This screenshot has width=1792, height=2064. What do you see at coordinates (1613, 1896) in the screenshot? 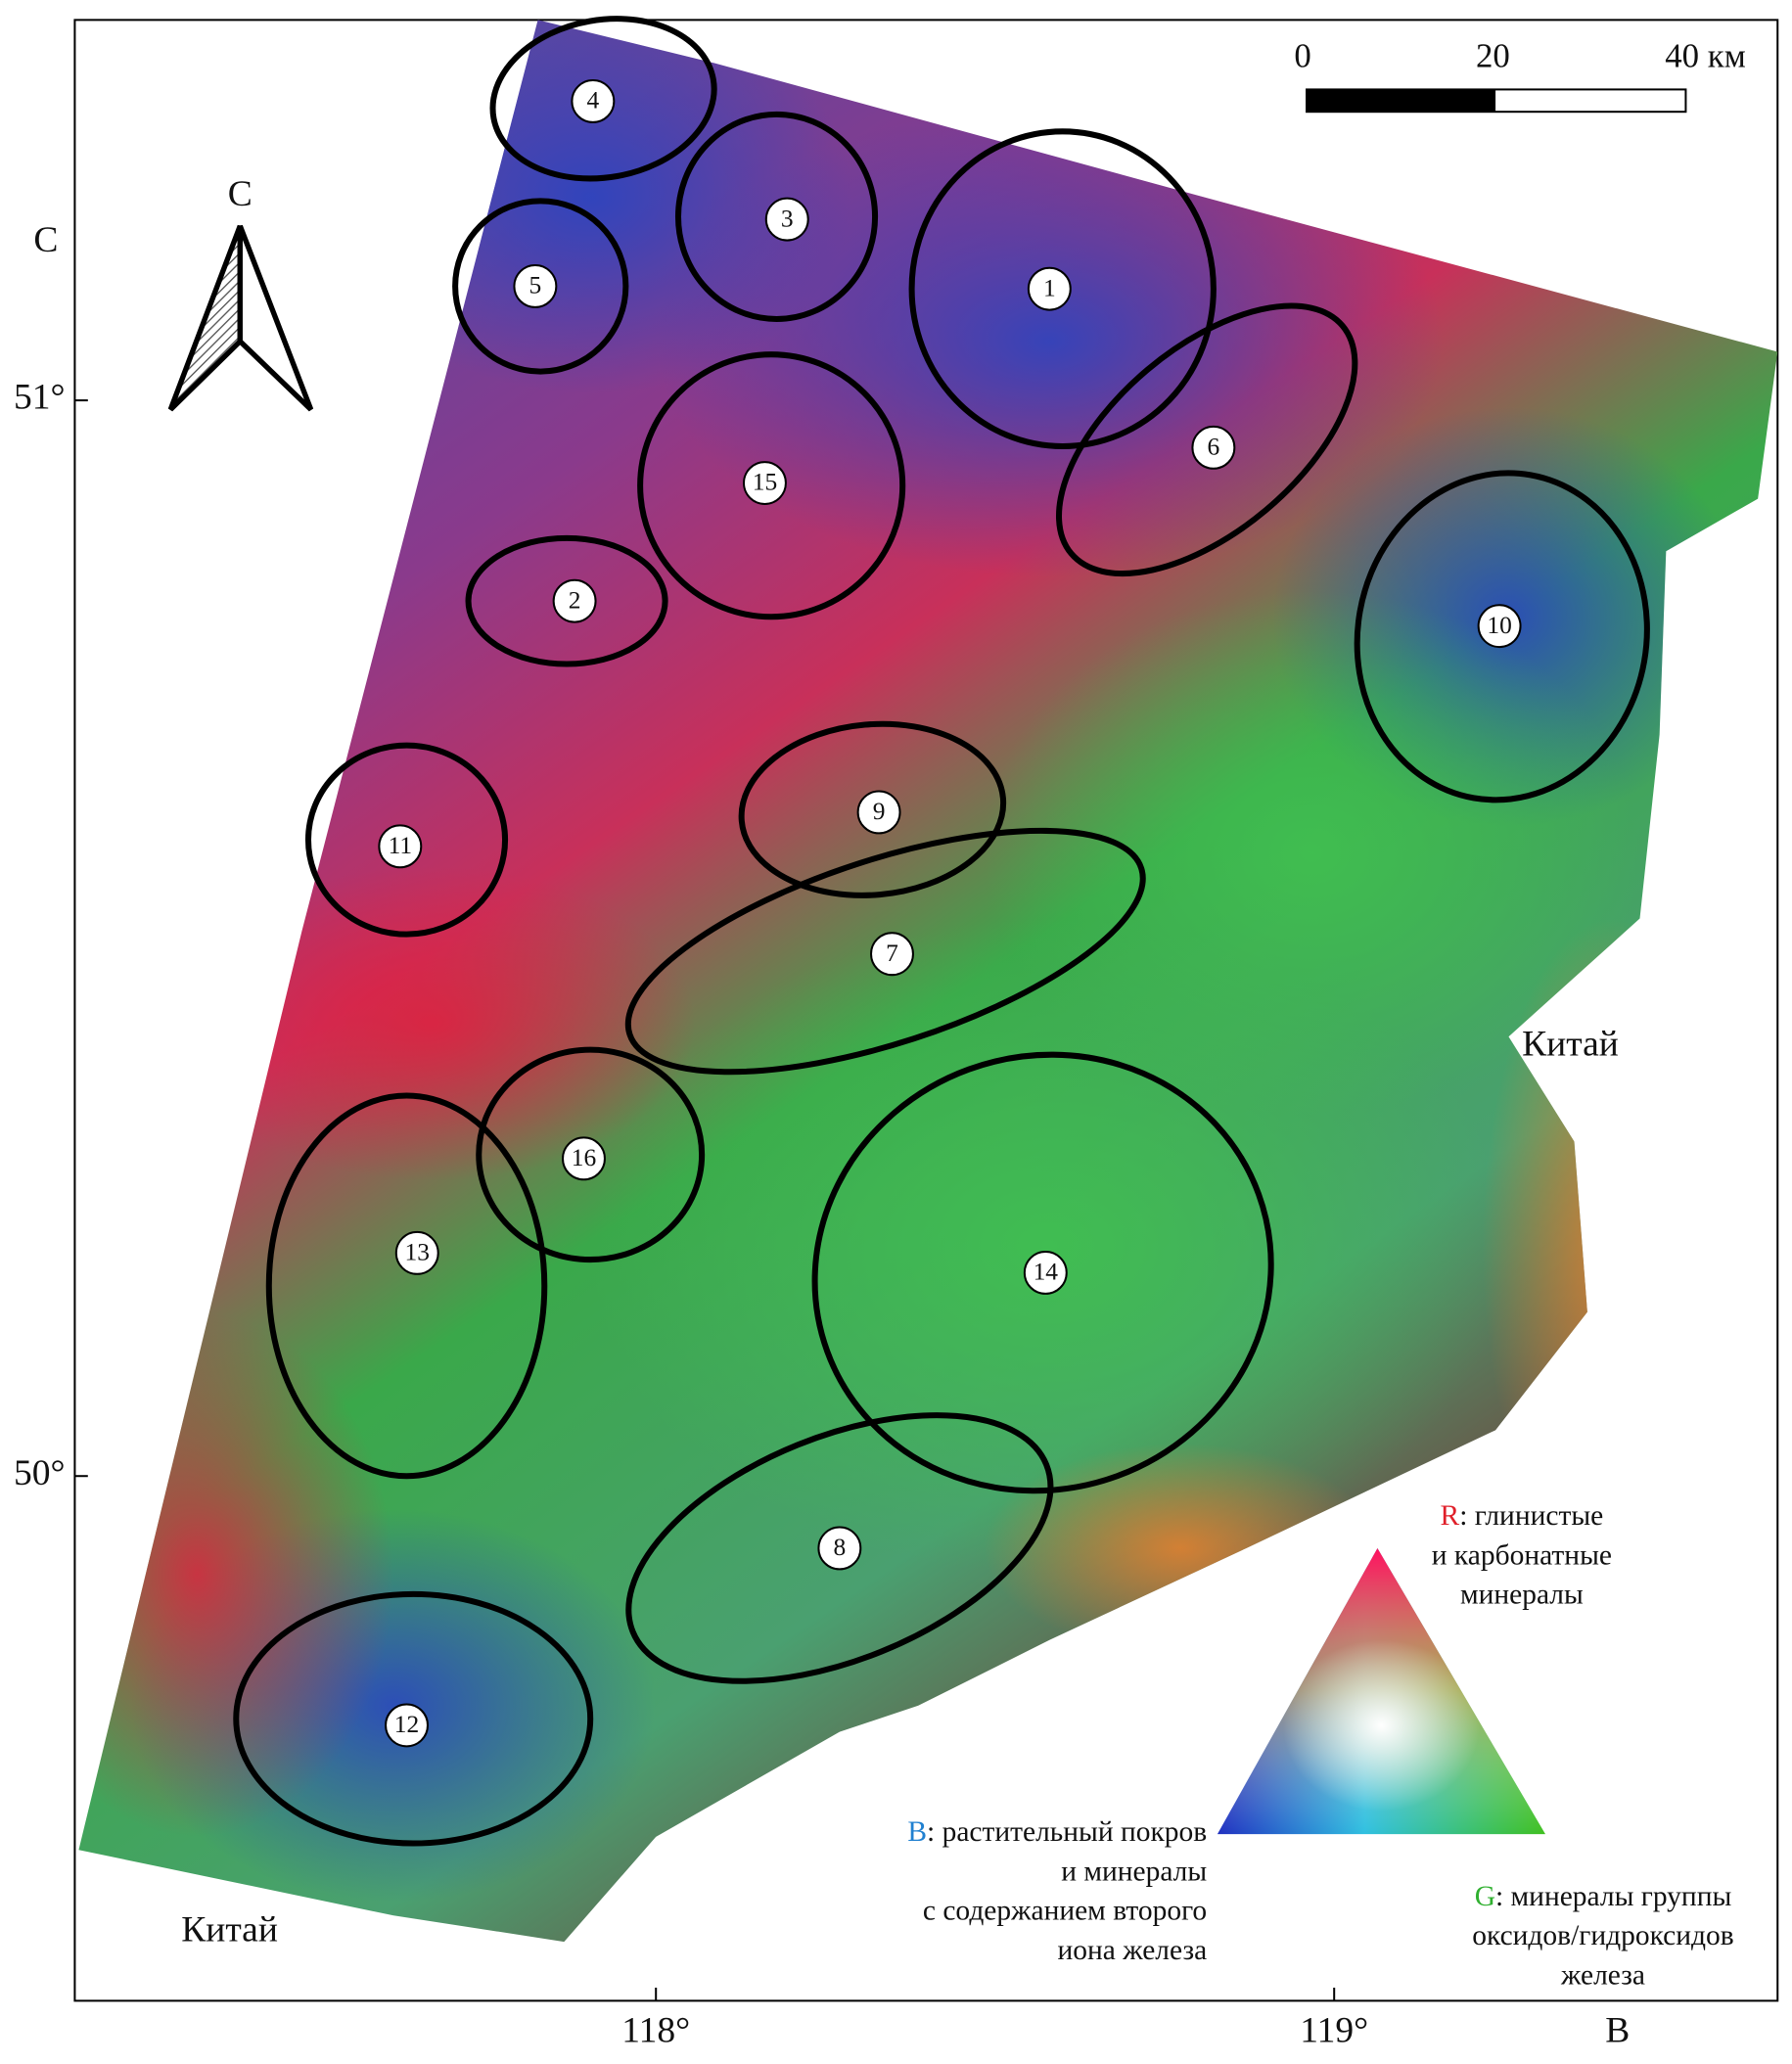
I see `legend-line: : минералы группы` at bounding box center [1613, 1896].